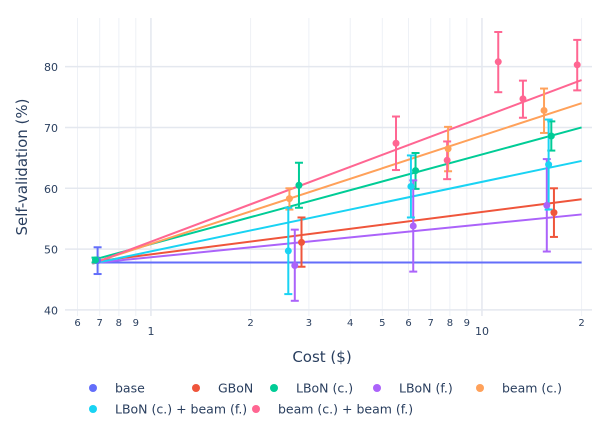 This screenshot has width=602, height=437. I want to click on legend-label-gbon: GBoN, so click(235, 388).